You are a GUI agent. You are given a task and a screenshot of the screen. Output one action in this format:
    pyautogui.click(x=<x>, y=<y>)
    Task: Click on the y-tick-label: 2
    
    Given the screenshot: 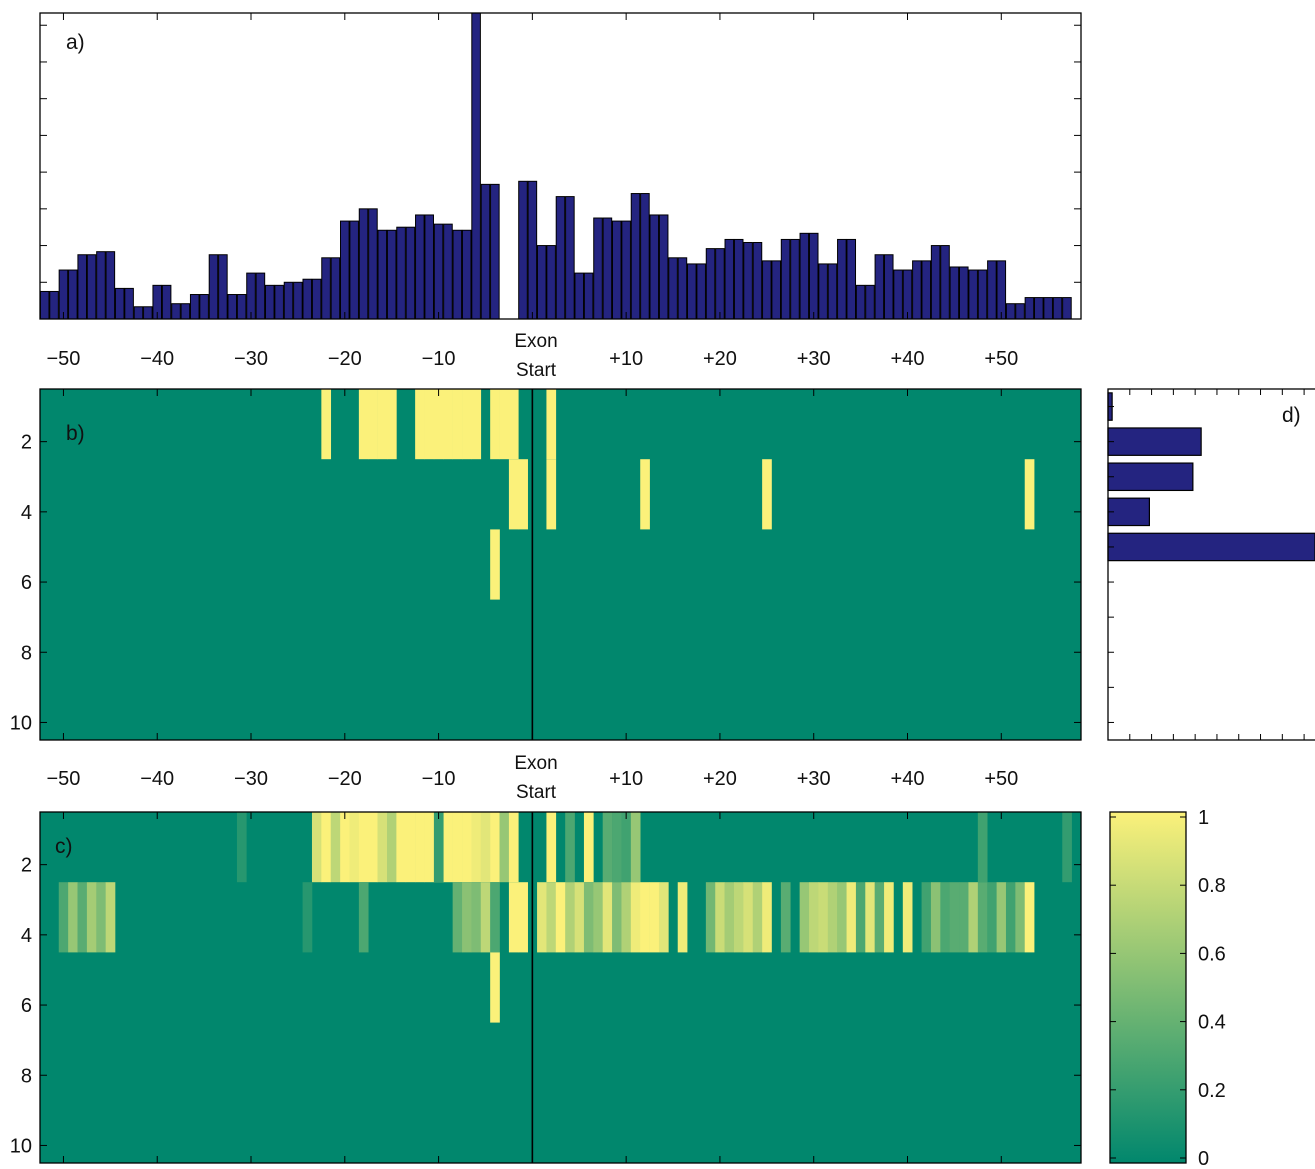 What is the action you would take?
    pyautogui.click(x=26, y=866)
    